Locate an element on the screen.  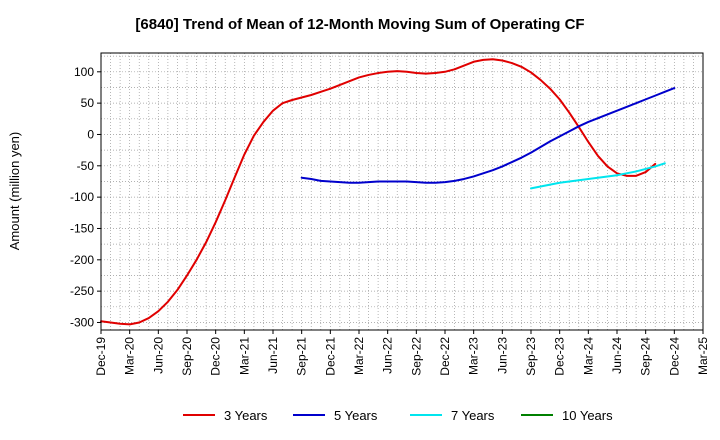
x-tick-label: Jun-24 is located at coordinates (617, 355).